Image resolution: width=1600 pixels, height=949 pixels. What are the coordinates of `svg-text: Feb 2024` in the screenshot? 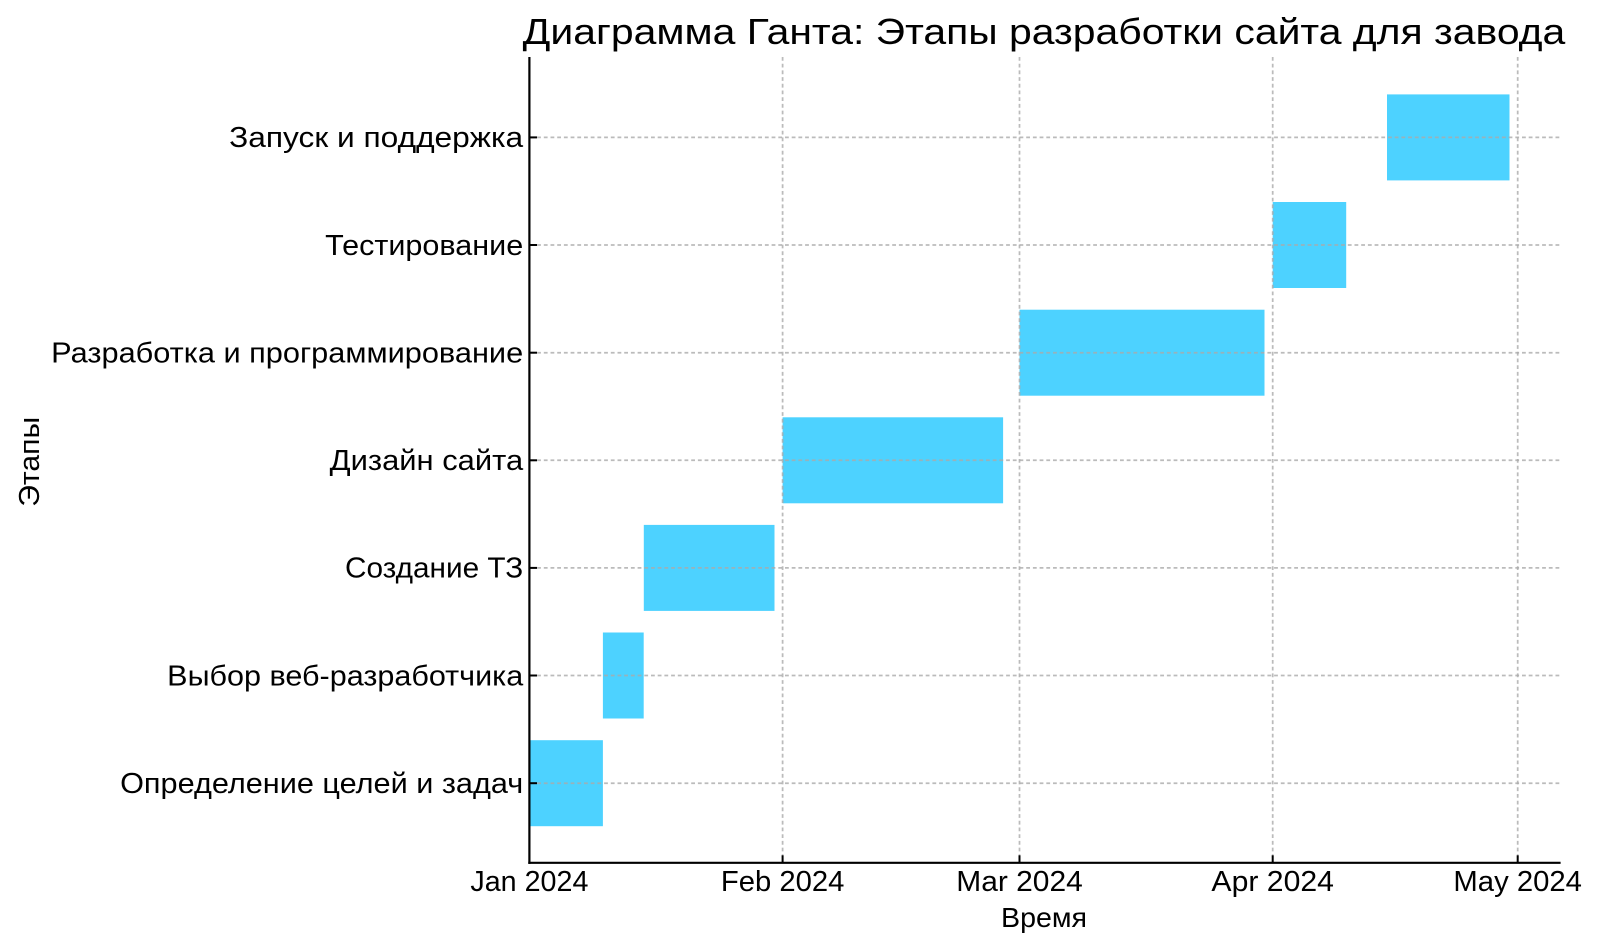 It's located at (783, 881).